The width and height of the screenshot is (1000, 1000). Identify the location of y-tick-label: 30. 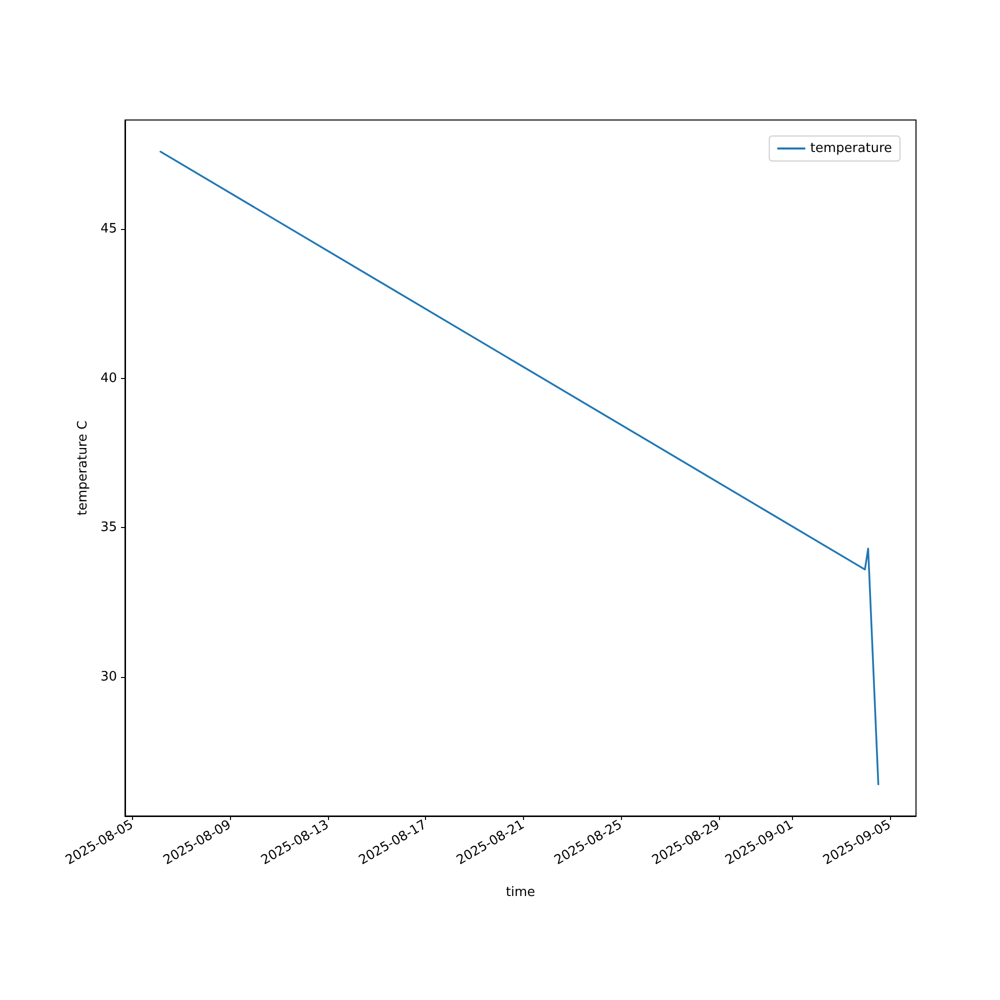
(108, 676).